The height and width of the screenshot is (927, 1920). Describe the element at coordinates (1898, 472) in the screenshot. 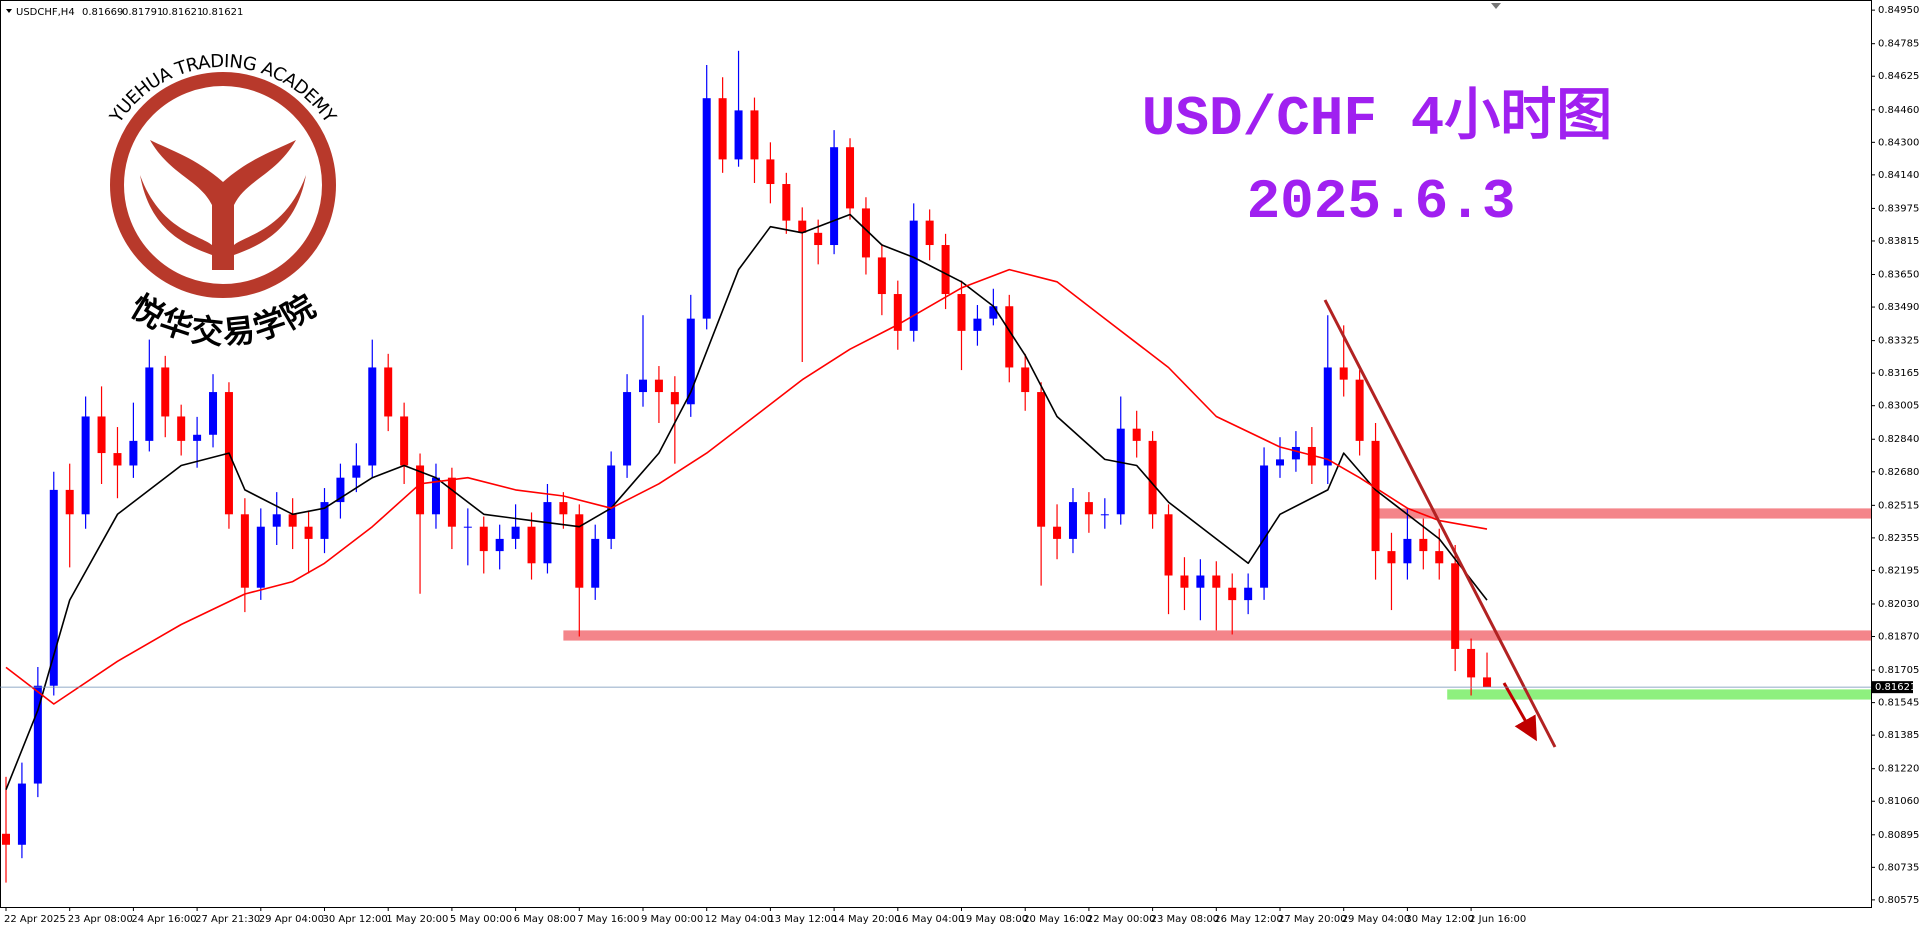

I see `y-tick-label: 0.82680` at that location.